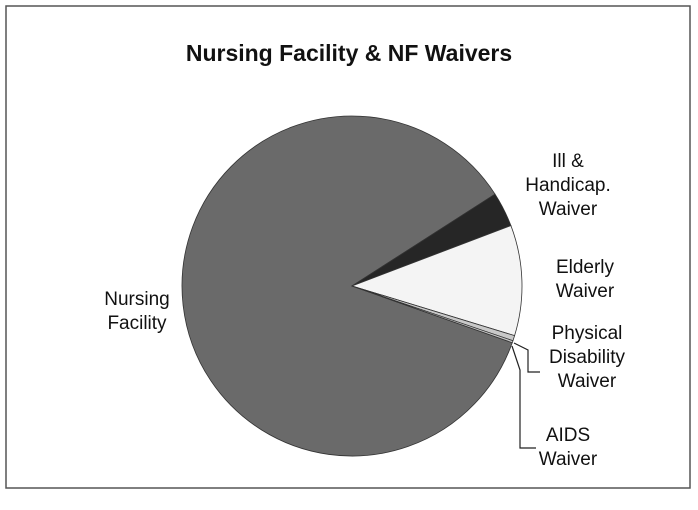 This screenshot has height=510, width=698. Describe the element at coordinates (585, 279) in the screenshot. I see `slice-label: Elderly Waiver` at that location.